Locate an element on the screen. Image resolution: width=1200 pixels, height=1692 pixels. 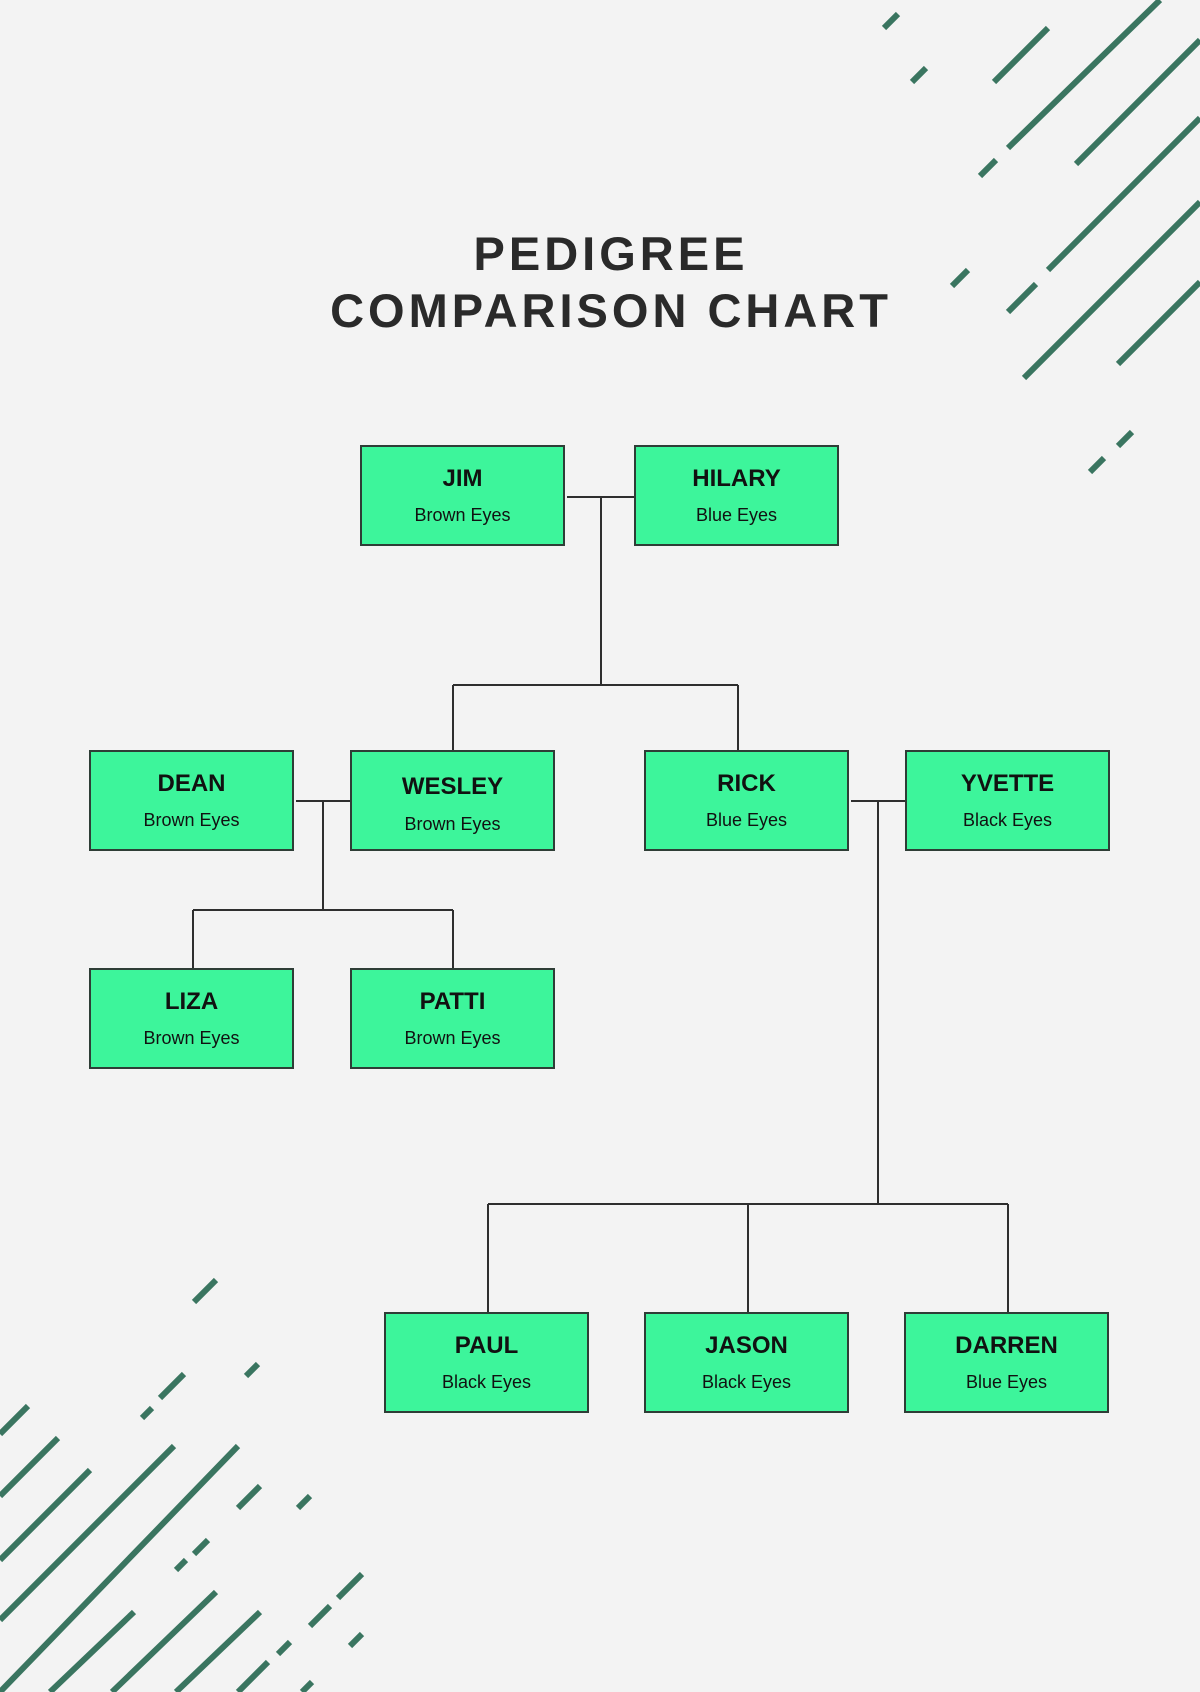
chart-title-line-1: PEDIGREE is located at coordinates (611, 253).